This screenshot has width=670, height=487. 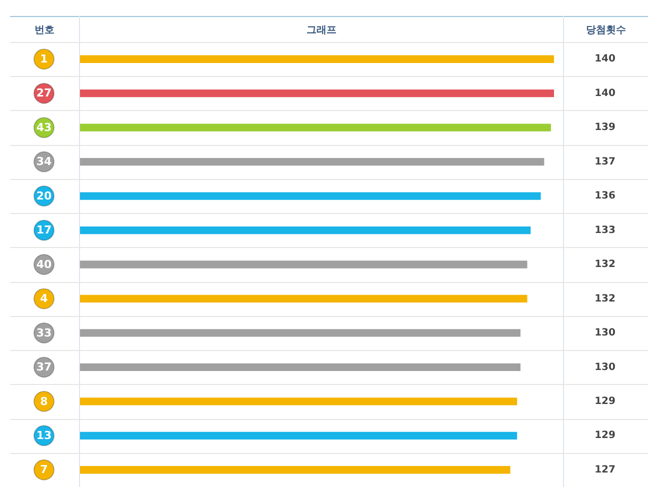 What do you see at coordinates (44, 401) in the screenshot?
I see `y-tick-label: 8` at bounding box center [44, 401].